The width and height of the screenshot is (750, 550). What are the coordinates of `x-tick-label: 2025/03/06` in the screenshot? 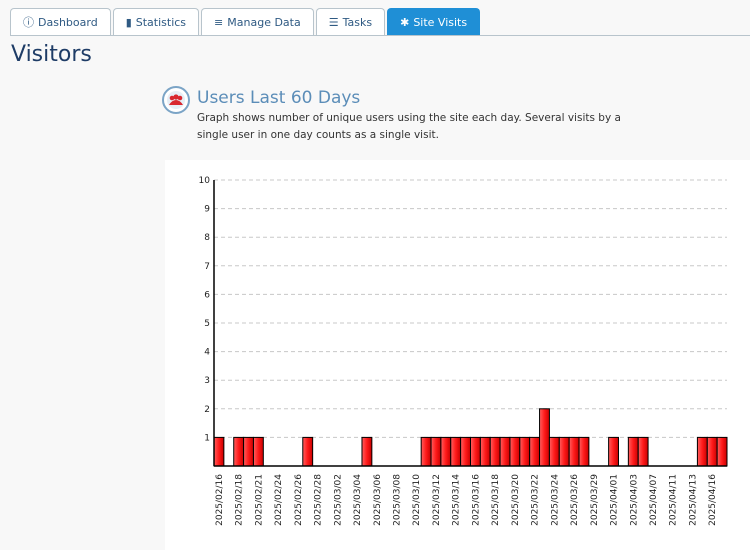 It's located at (378, 500).